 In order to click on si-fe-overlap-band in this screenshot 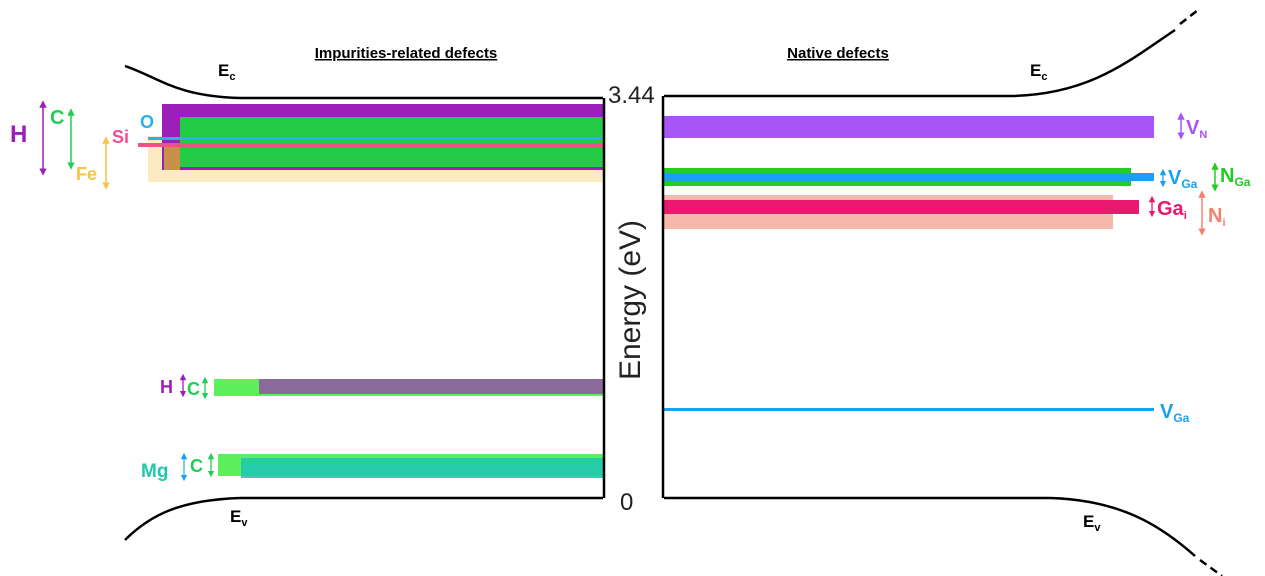, I will do `click(172, 156)`.